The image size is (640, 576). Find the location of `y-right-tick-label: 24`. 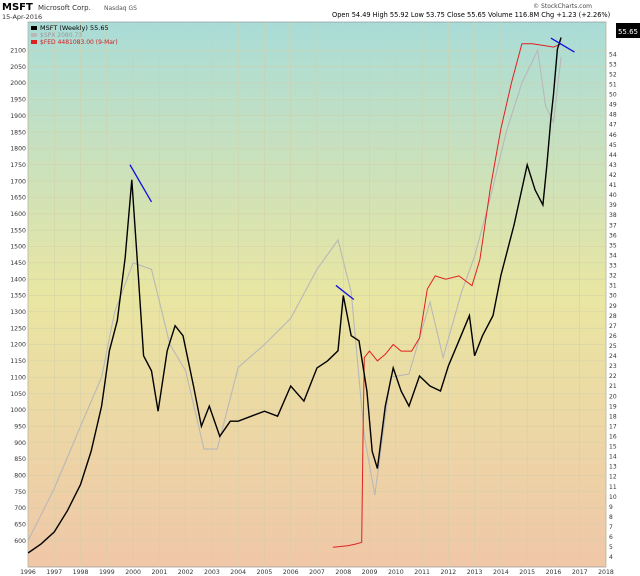

y-right-tick-label: 24 is located at coordinates (613, 356).